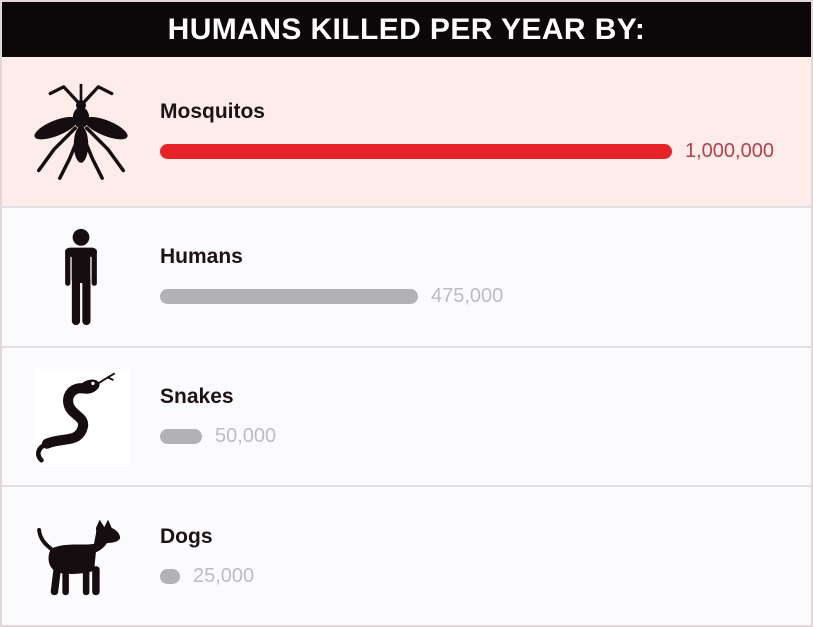 This screenshot has width=813, height=627. I want to click on category-label-snakes: Snakes, so click(197, 396).